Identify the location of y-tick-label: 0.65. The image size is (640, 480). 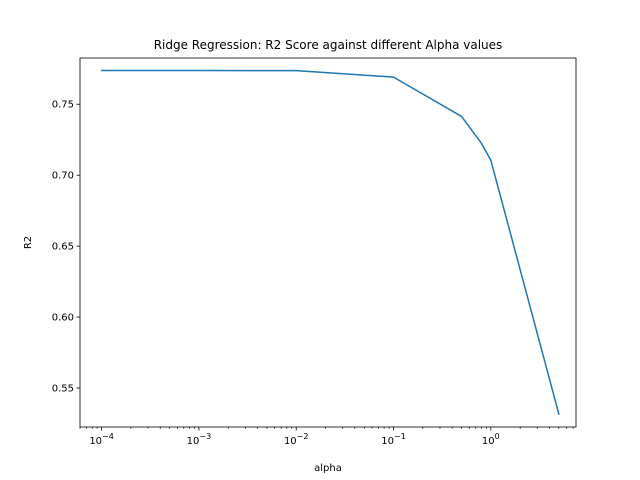
(63, 247).